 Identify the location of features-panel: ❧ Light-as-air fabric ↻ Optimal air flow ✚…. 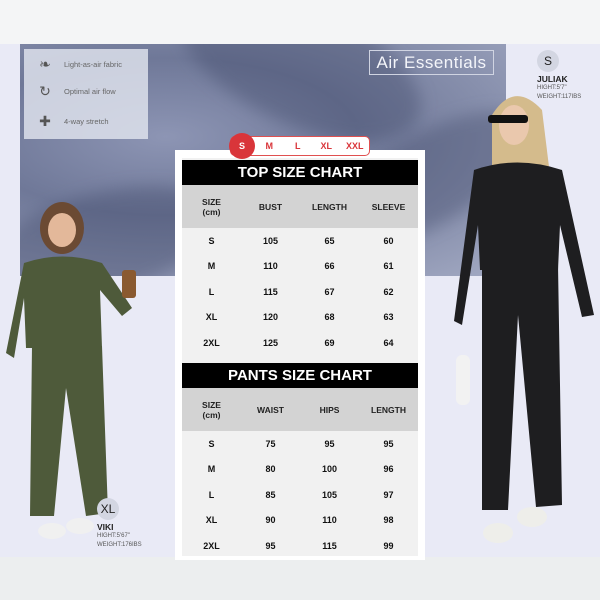
(86, 94).